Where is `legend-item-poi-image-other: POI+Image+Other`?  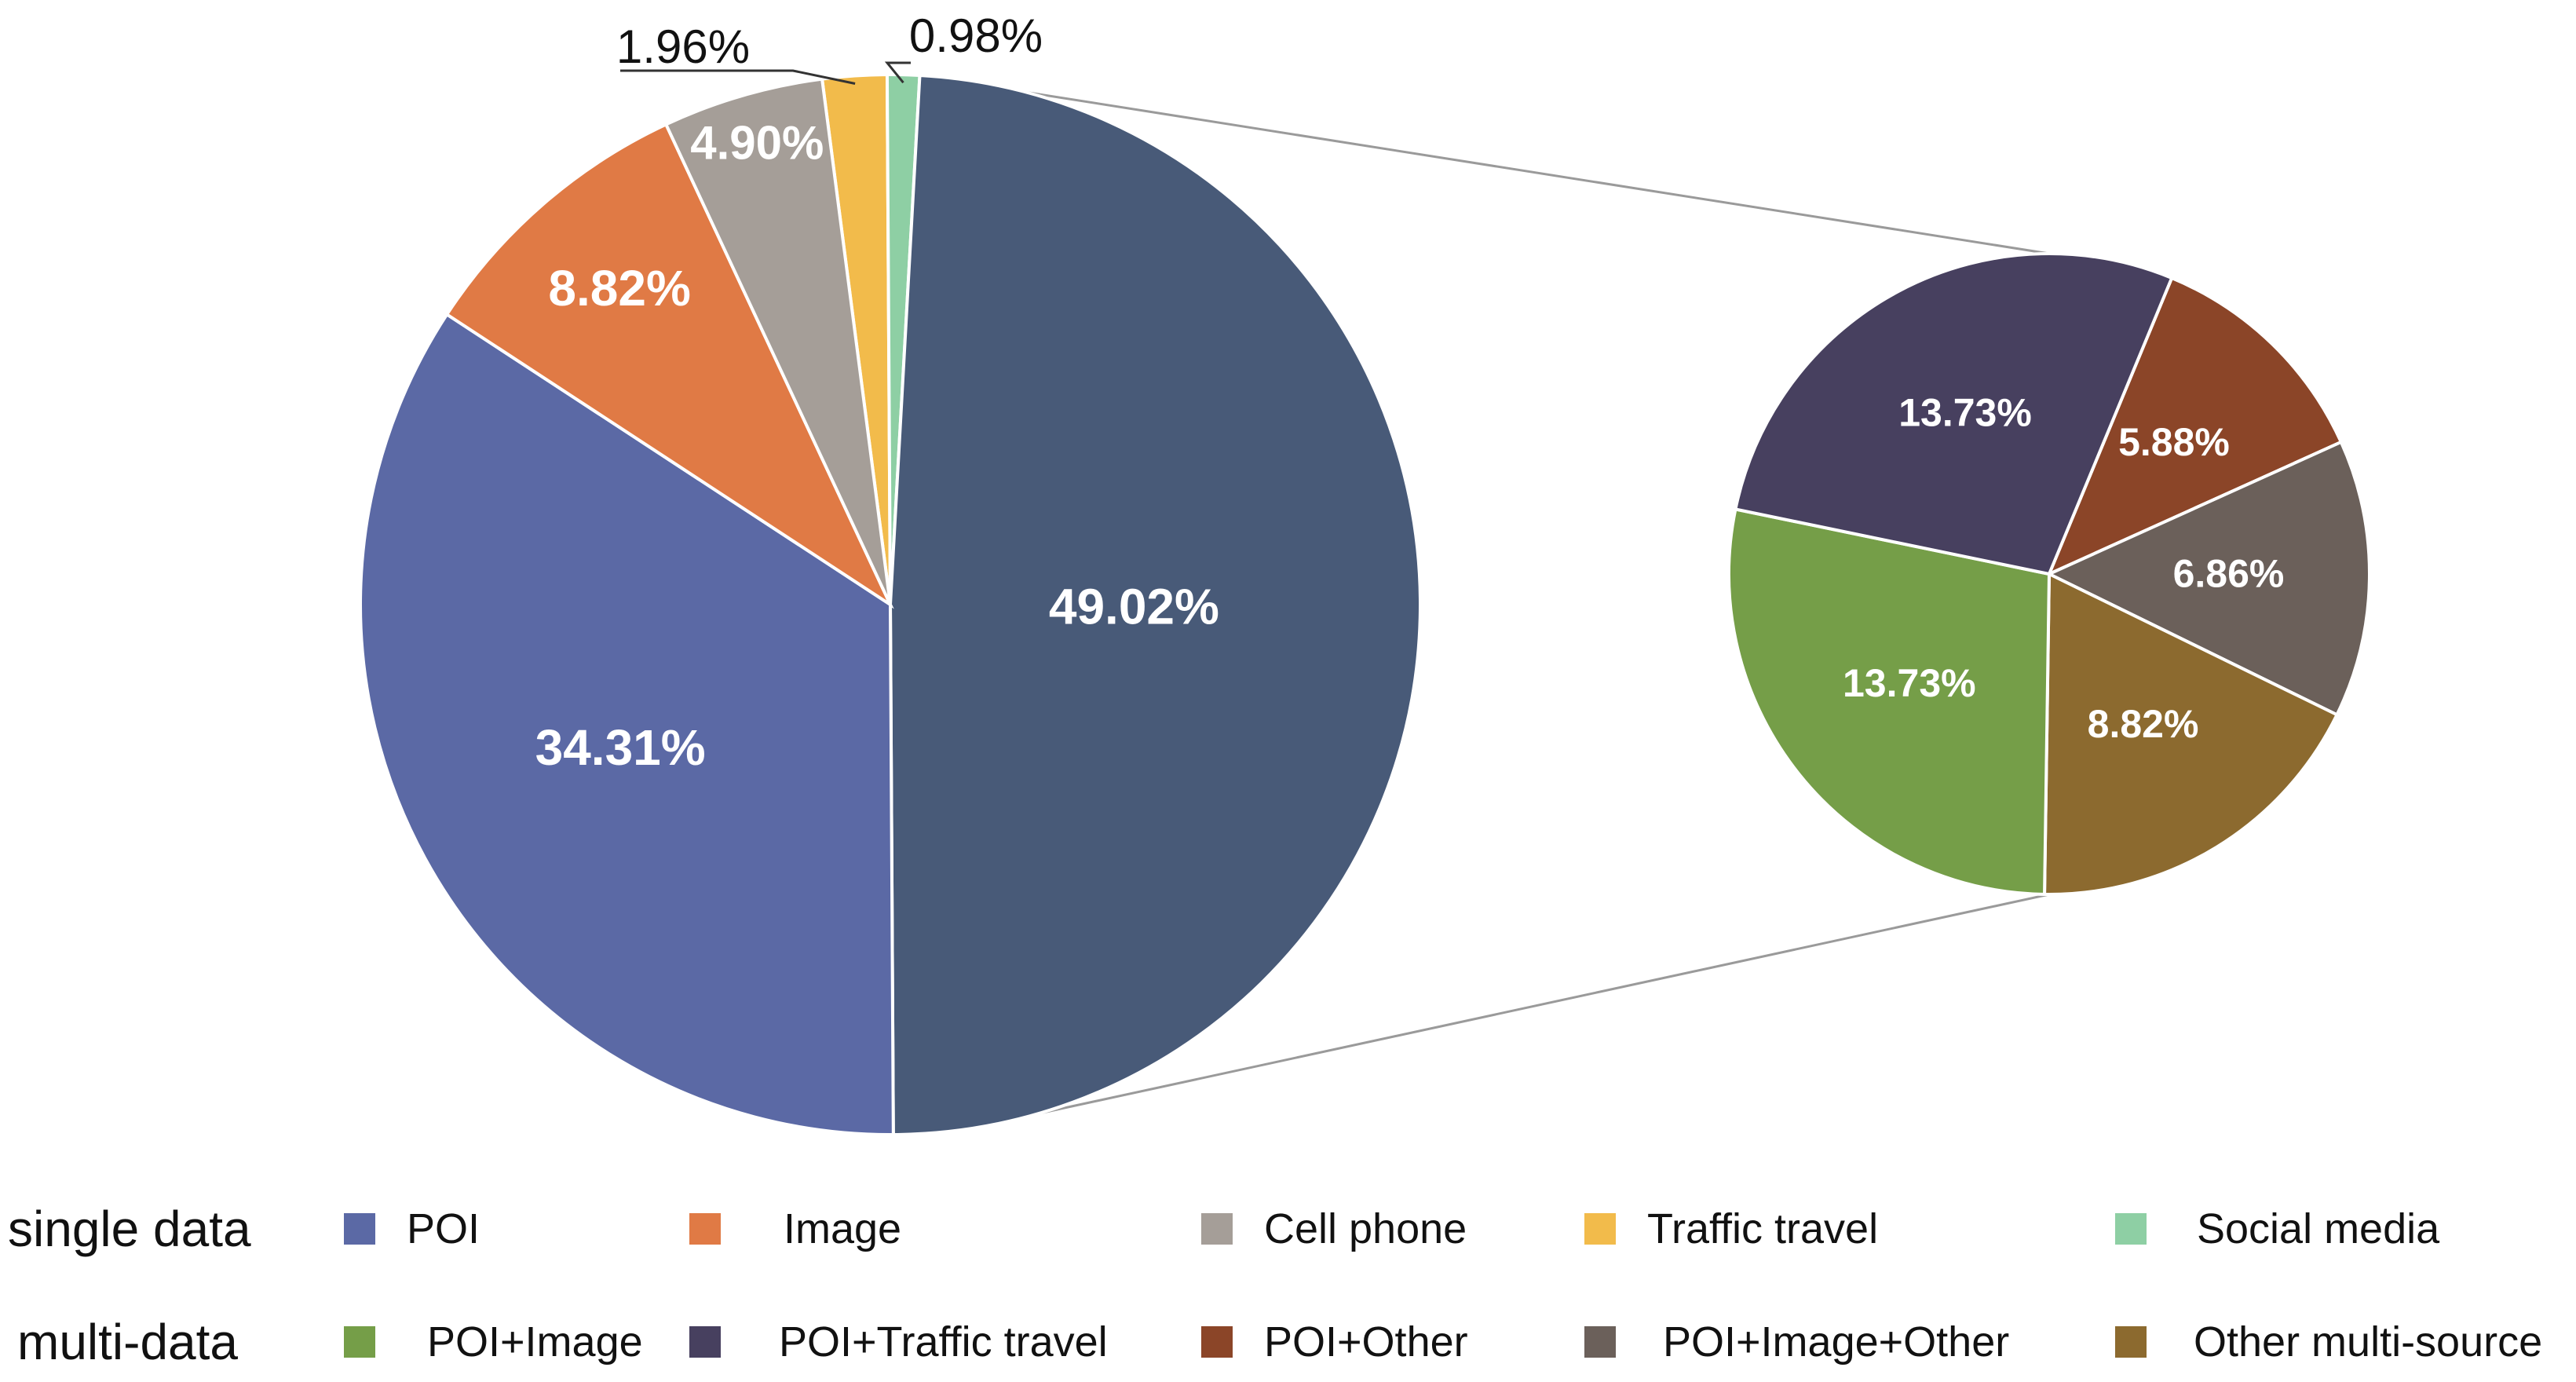 legend-item-poi-image-other: POI+Image+Other is located at coordinates (1796, 1342).